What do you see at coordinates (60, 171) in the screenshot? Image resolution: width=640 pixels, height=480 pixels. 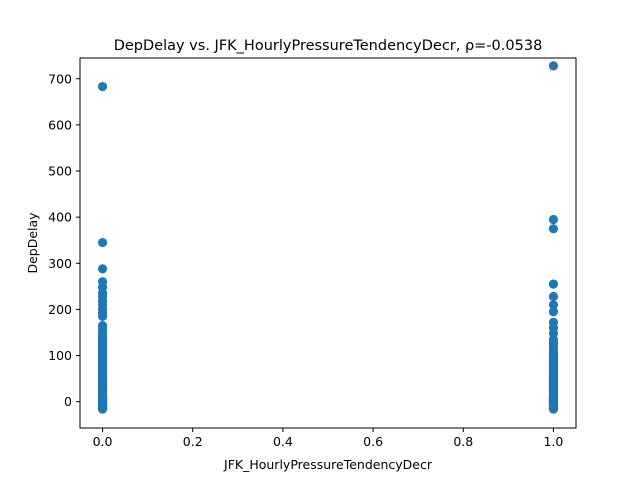 I see `y-tick-label: 500` at bounding box center [60, 171].